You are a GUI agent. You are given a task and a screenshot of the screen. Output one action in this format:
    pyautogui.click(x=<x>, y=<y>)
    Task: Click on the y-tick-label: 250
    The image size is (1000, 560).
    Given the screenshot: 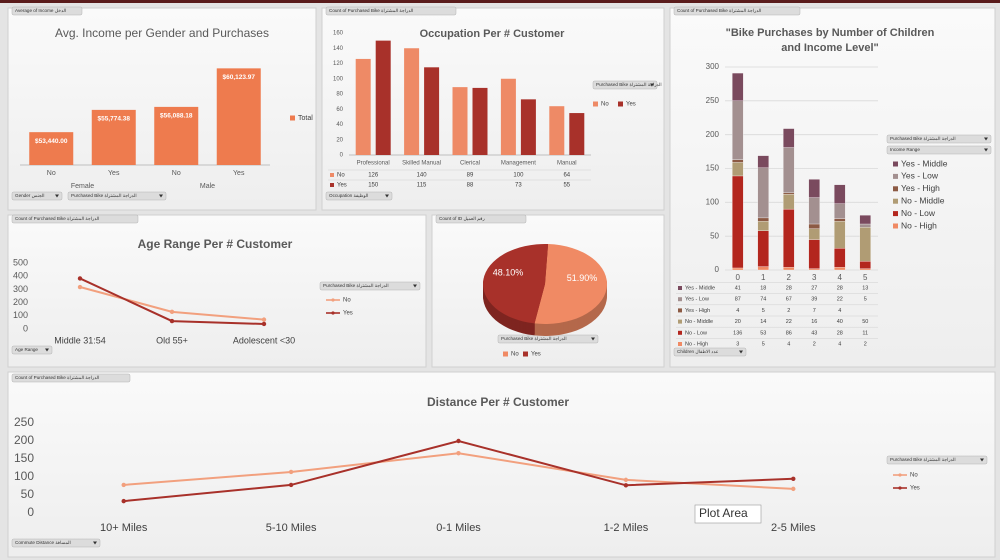 What is the action you would take?
    pyautogui.click(x=24, y=422)
    